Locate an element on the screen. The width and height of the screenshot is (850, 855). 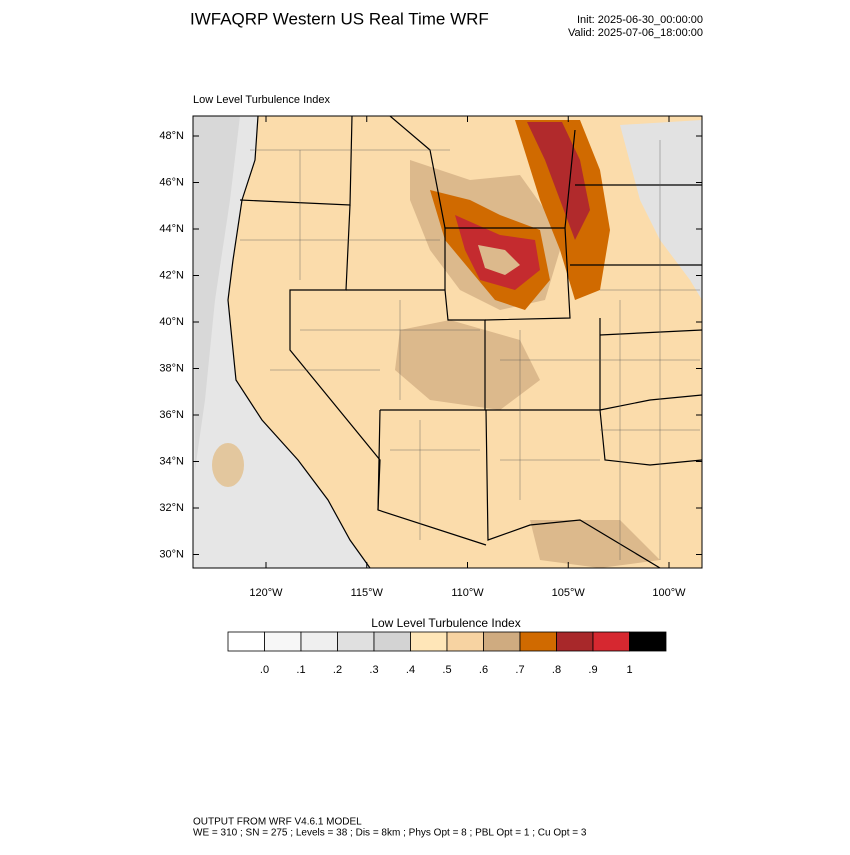
colorbar-label: .0 is located at coordinates (264, 670).